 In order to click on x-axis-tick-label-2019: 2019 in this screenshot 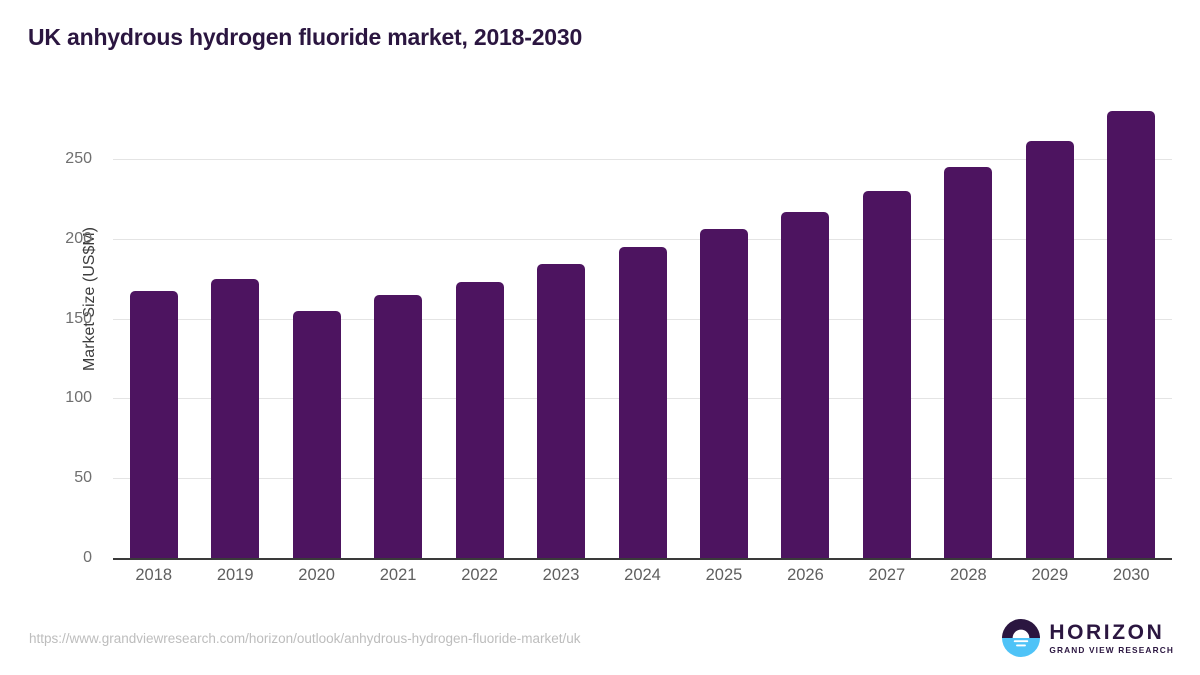, I will do `click(235, 575)`.